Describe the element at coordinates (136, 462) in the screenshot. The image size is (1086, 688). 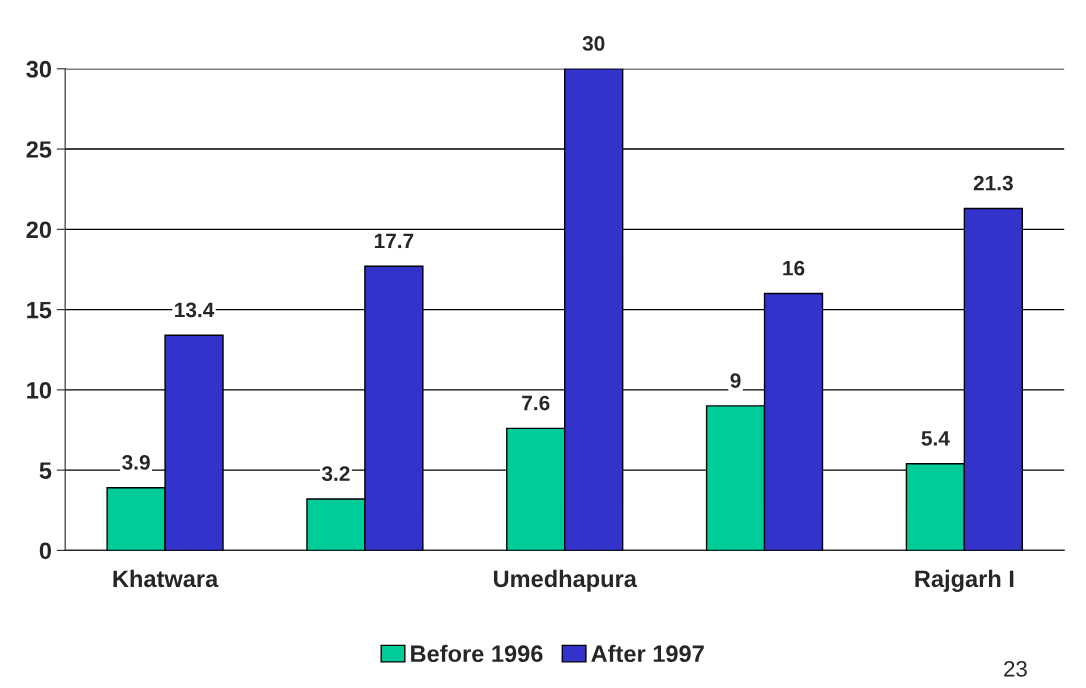
I see `data-label: 3.9` at that location.